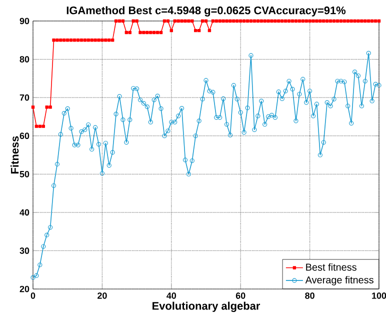 The image size is (386, 324). Describe the element at coordinates (25, 136) in the screenshot. I see `y-tick-label: 60` at that location.